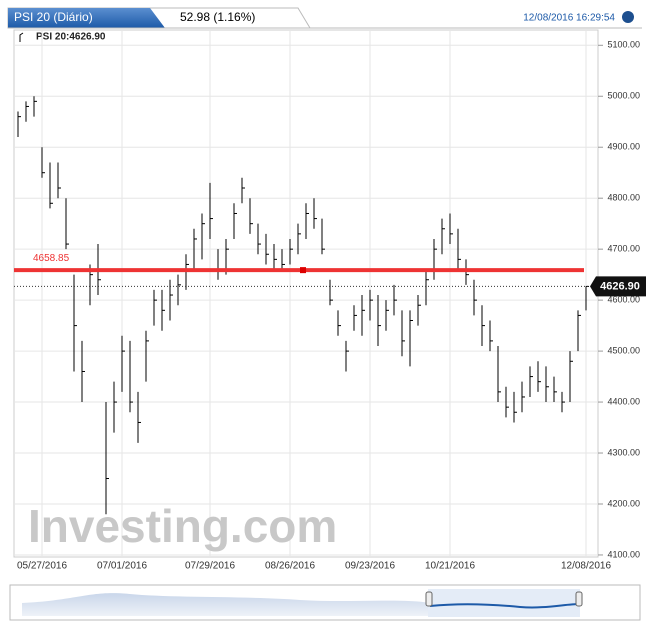 The image size is (650, 632). I want to click on y-tick-label: 5000.00, so click(623, 96).